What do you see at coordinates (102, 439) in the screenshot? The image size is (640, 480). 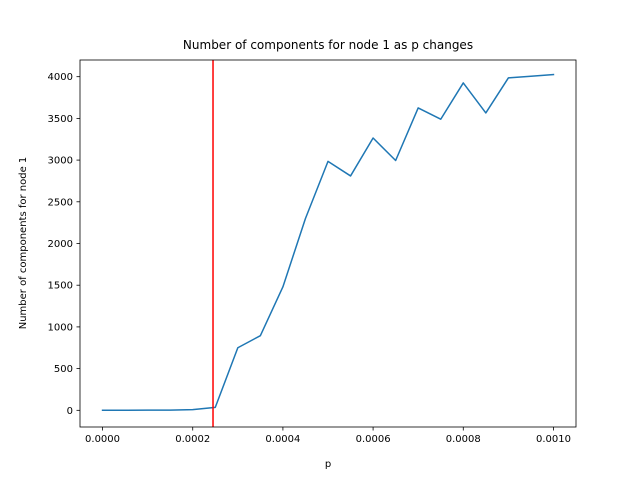 I see `x-tick-label: 0.0000` at bounding box center [102, 439].